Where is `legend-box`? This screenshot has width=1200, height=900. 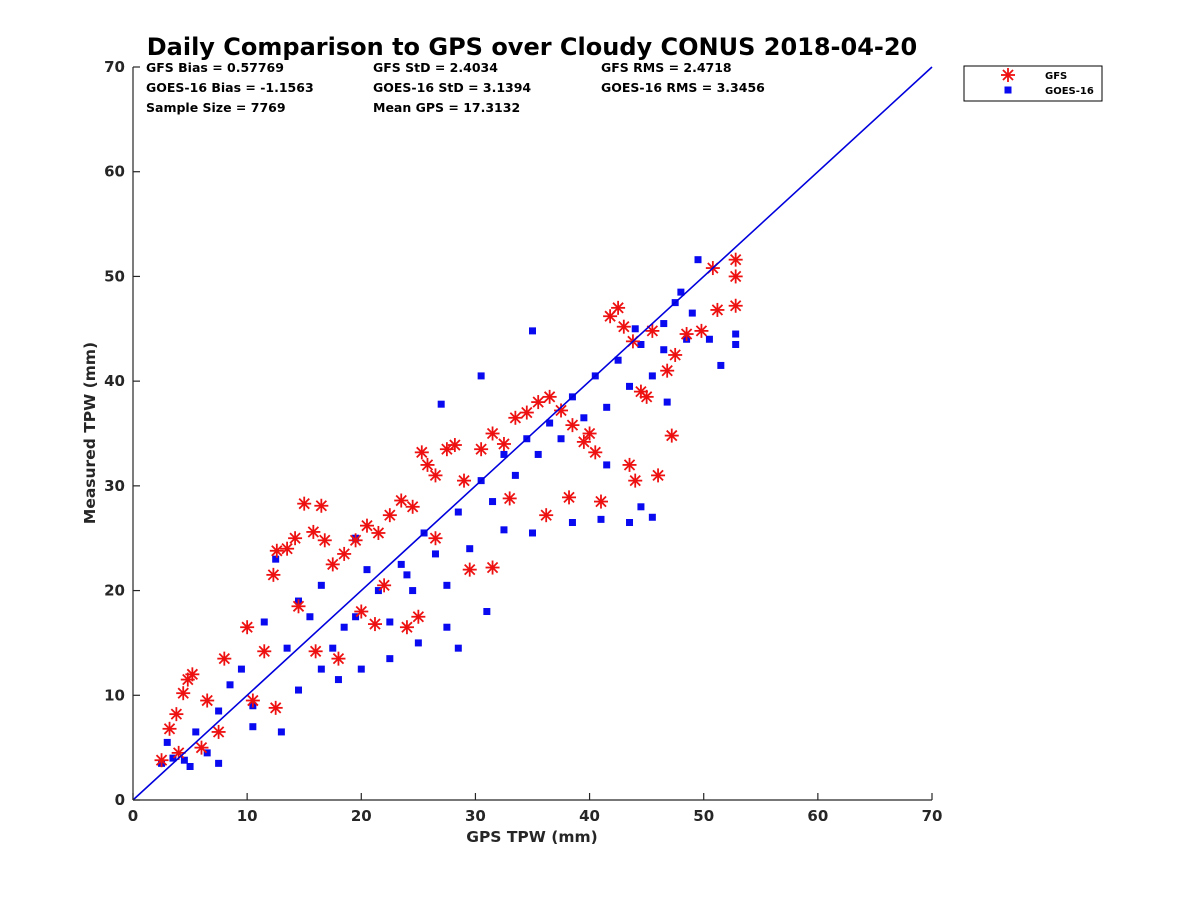 legend-box is located at coordinates (1033, 83).